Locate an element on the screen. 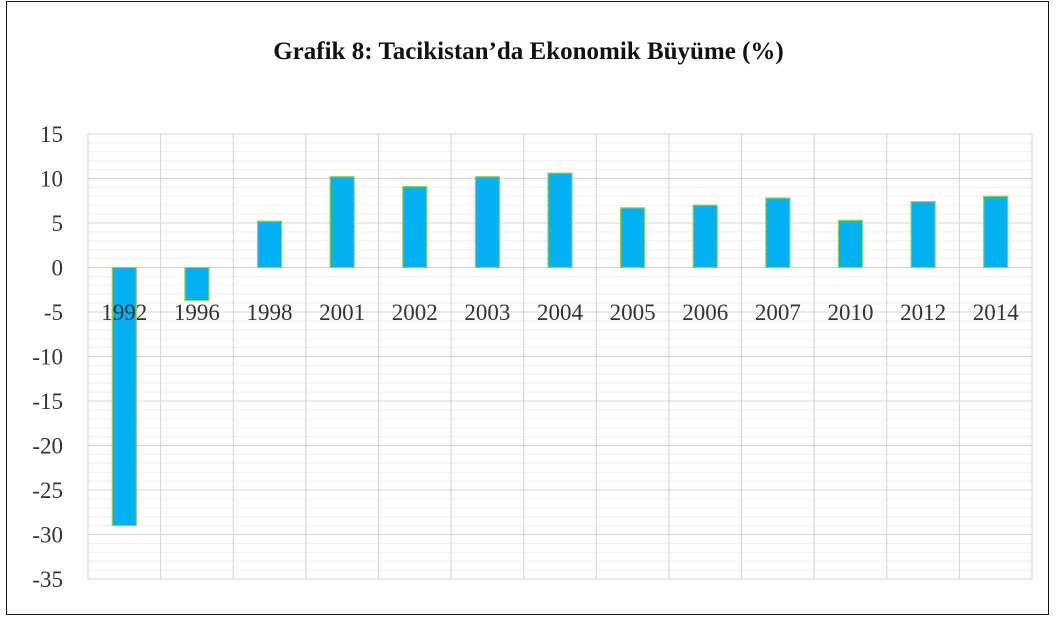  x-tick-label: 2012 is located at coordinates (923, 312).